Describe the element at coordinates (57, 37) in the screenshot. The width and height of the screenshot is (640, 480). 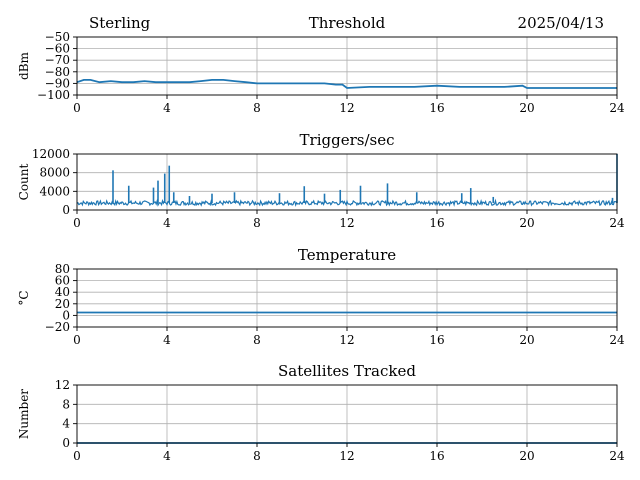
I see `y-tick-label: −50` at that location.